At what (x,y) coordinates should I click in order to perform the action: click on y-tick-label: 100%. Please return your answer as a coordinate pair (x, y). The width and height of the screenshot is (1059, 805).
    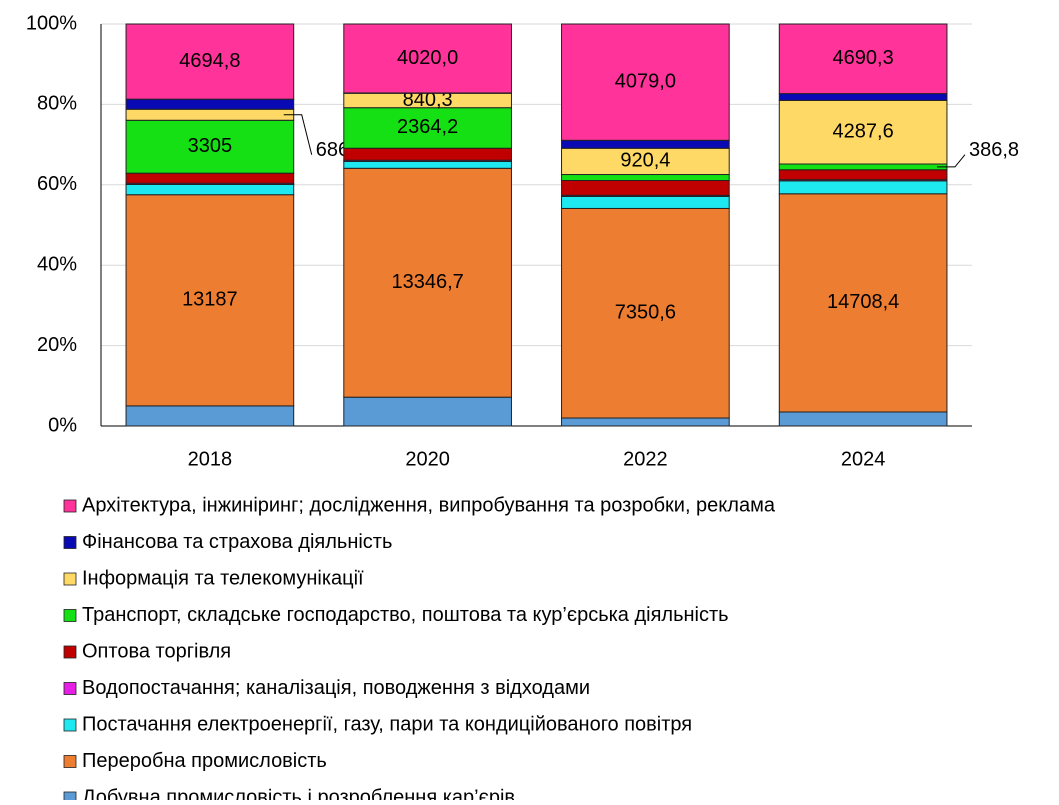
    Looking at the image, I should click on (51, 23).